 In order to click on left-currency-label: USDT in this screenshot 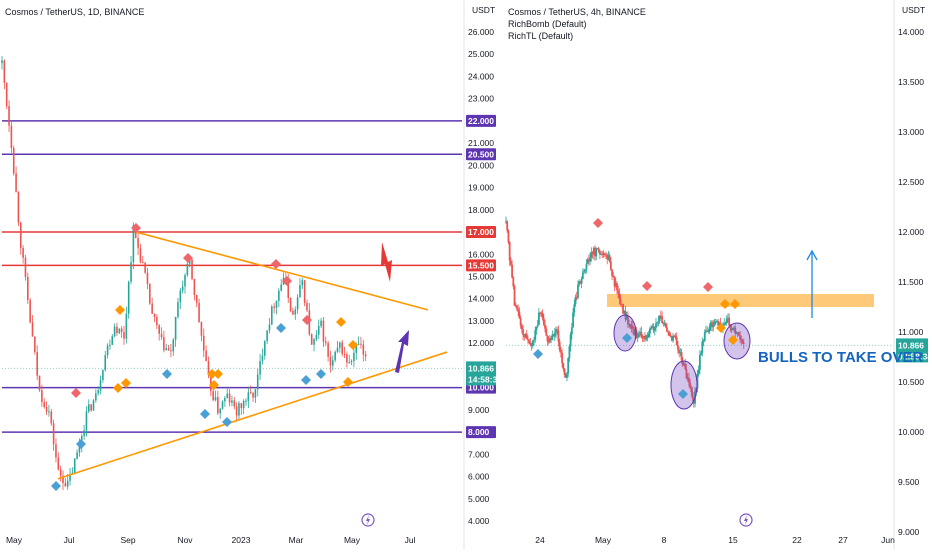, I will do `click(483, 10)`.